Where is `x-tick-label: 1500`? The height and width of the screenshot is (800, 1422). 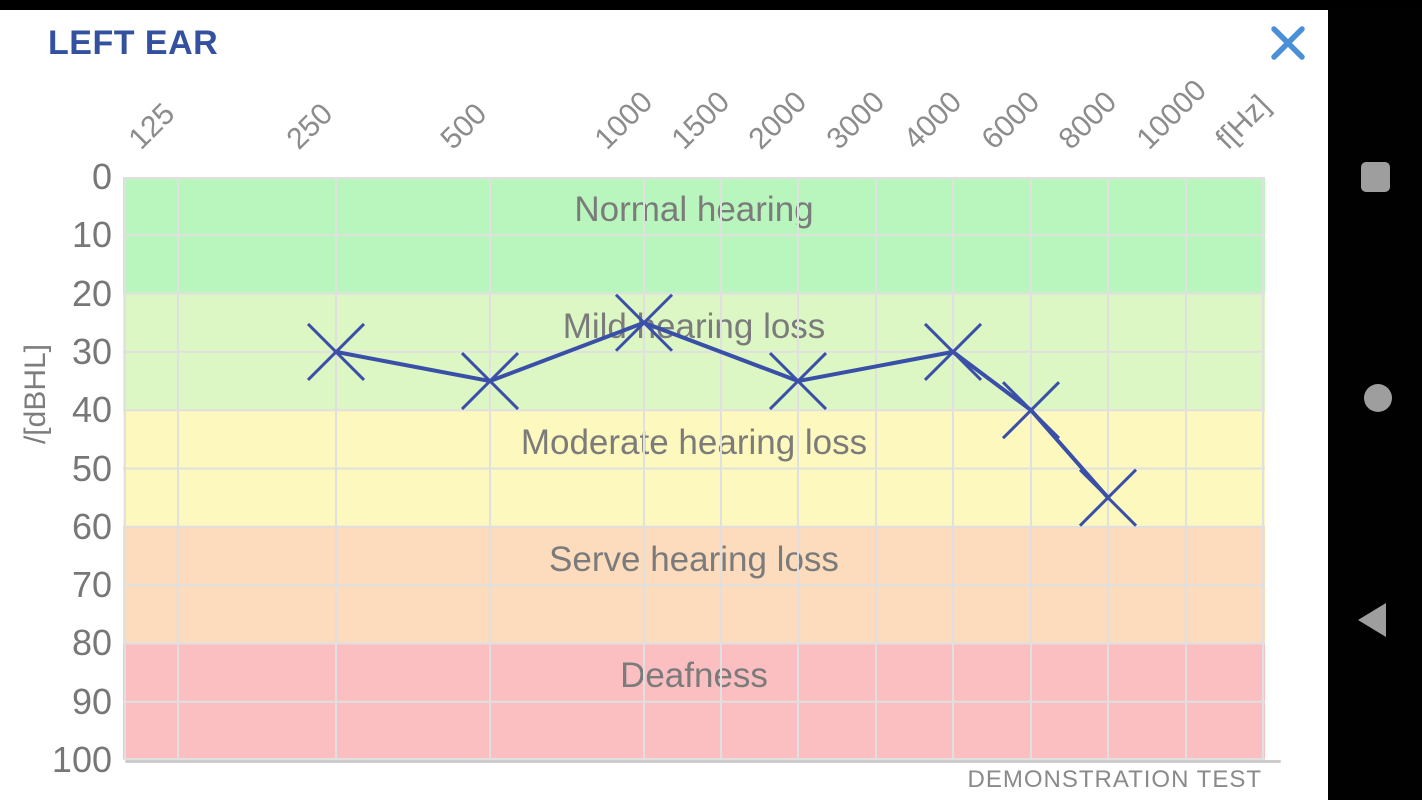
x-tick-label: 1500 is located at coordinates (701, 120).